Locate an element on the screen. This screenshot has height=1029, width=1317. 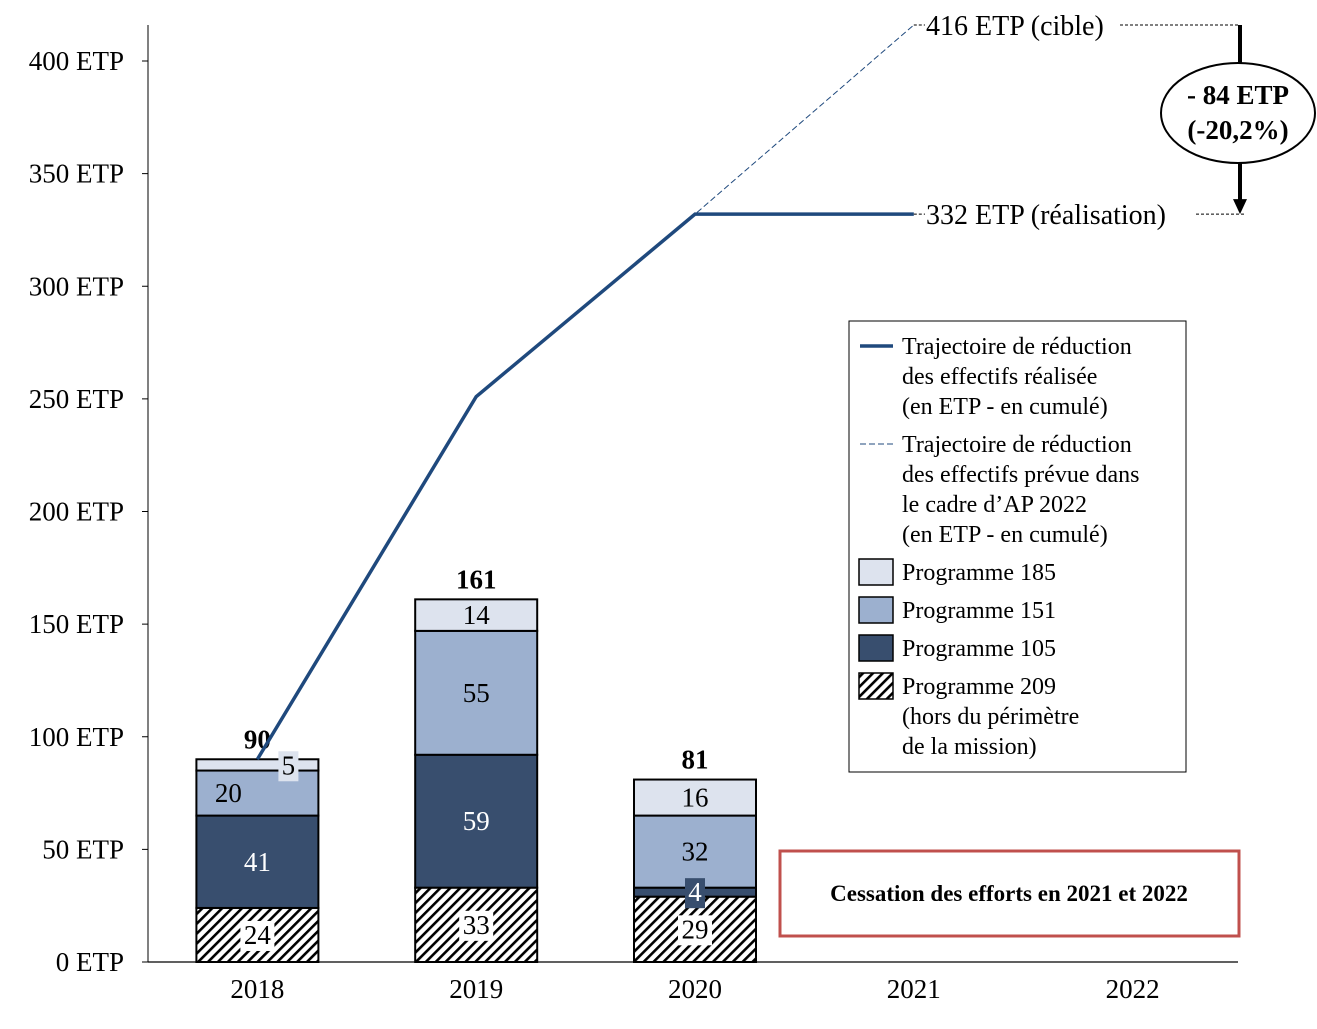
data-label: 59 is located at coordinates (476, 821).